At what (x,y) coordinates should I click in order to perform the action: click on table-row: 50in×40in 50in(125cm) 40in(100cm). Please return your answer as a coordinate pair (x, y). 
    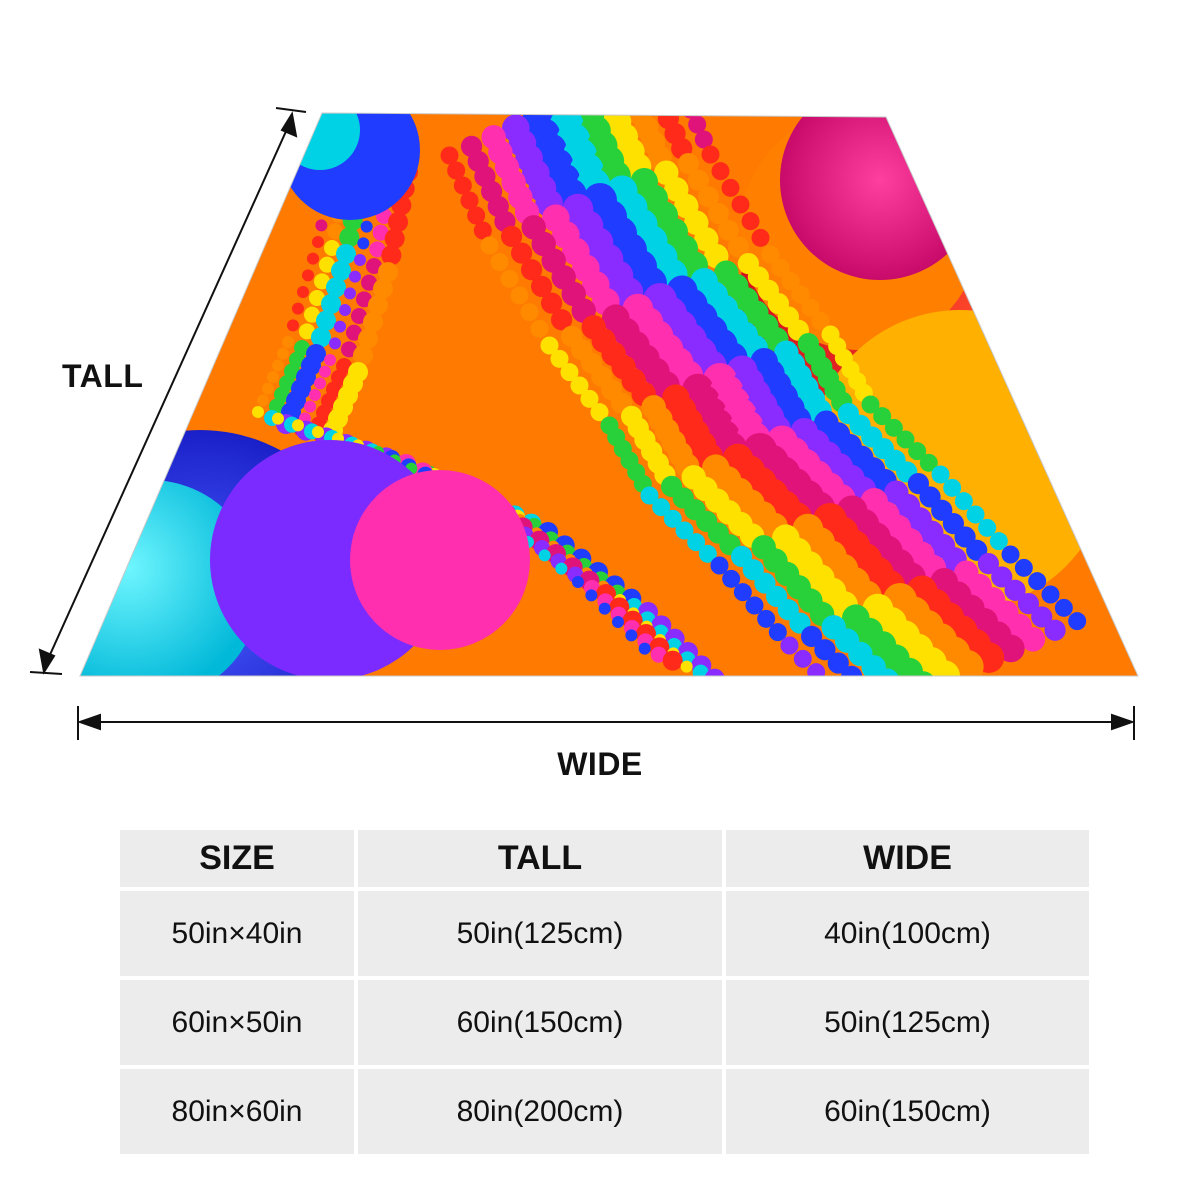
    Looking at the image, I should click on (604, 933).